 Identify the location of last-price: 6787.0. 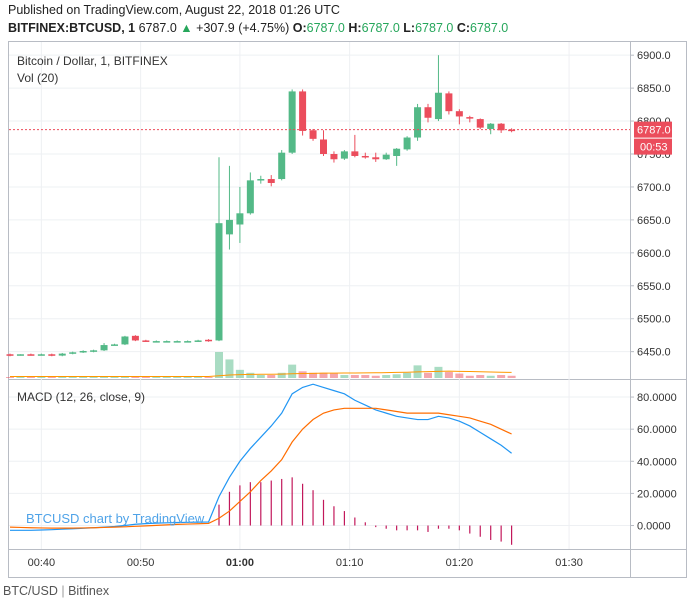
(157, 28).